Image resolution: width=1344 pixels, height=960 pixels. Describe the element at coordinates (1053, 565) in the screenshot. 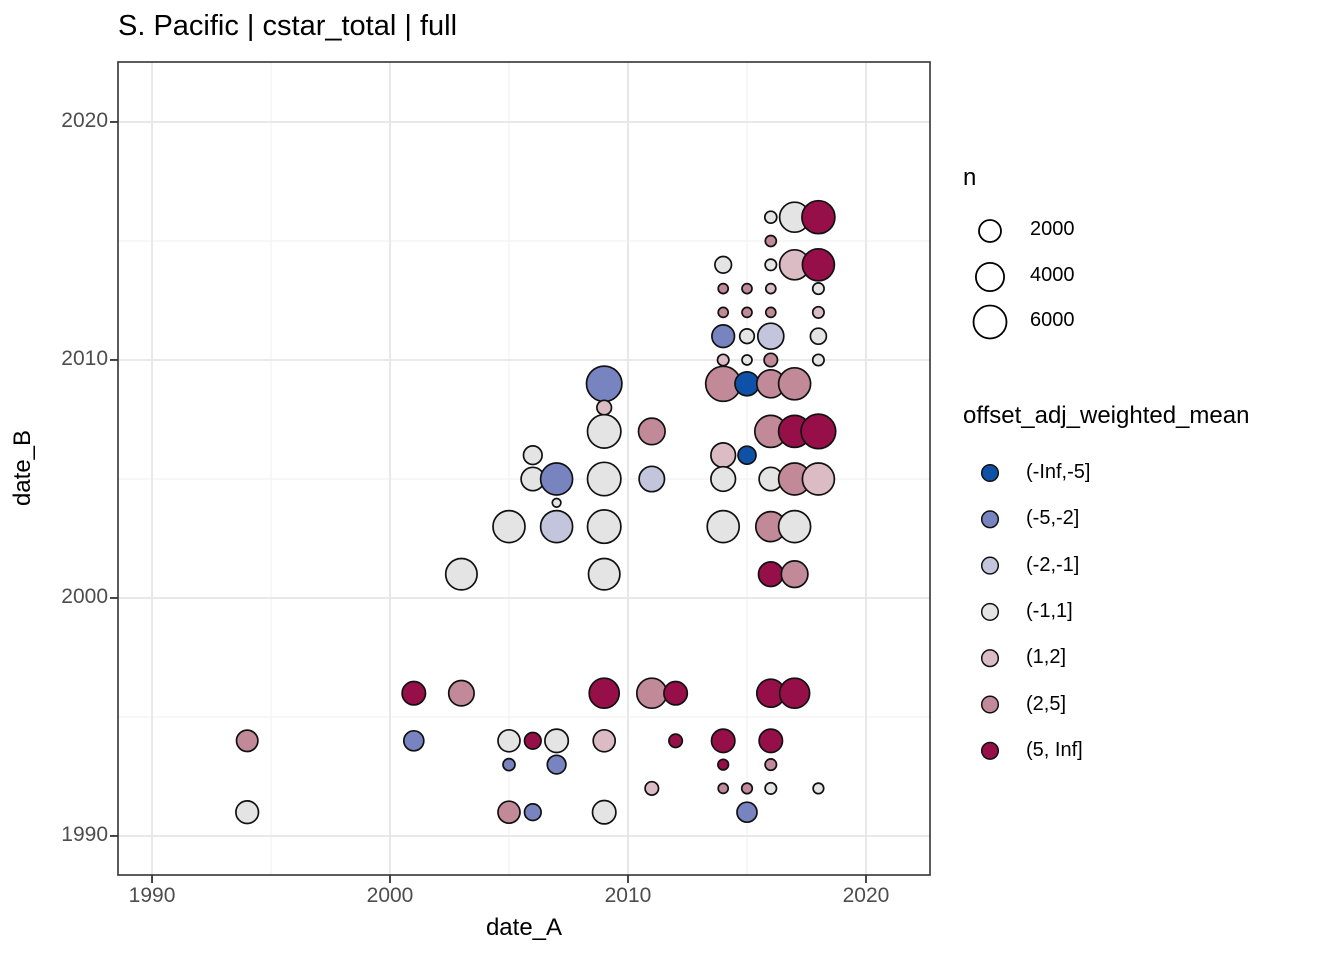

I see `color-legend-label: (-2,-1]` at that location.